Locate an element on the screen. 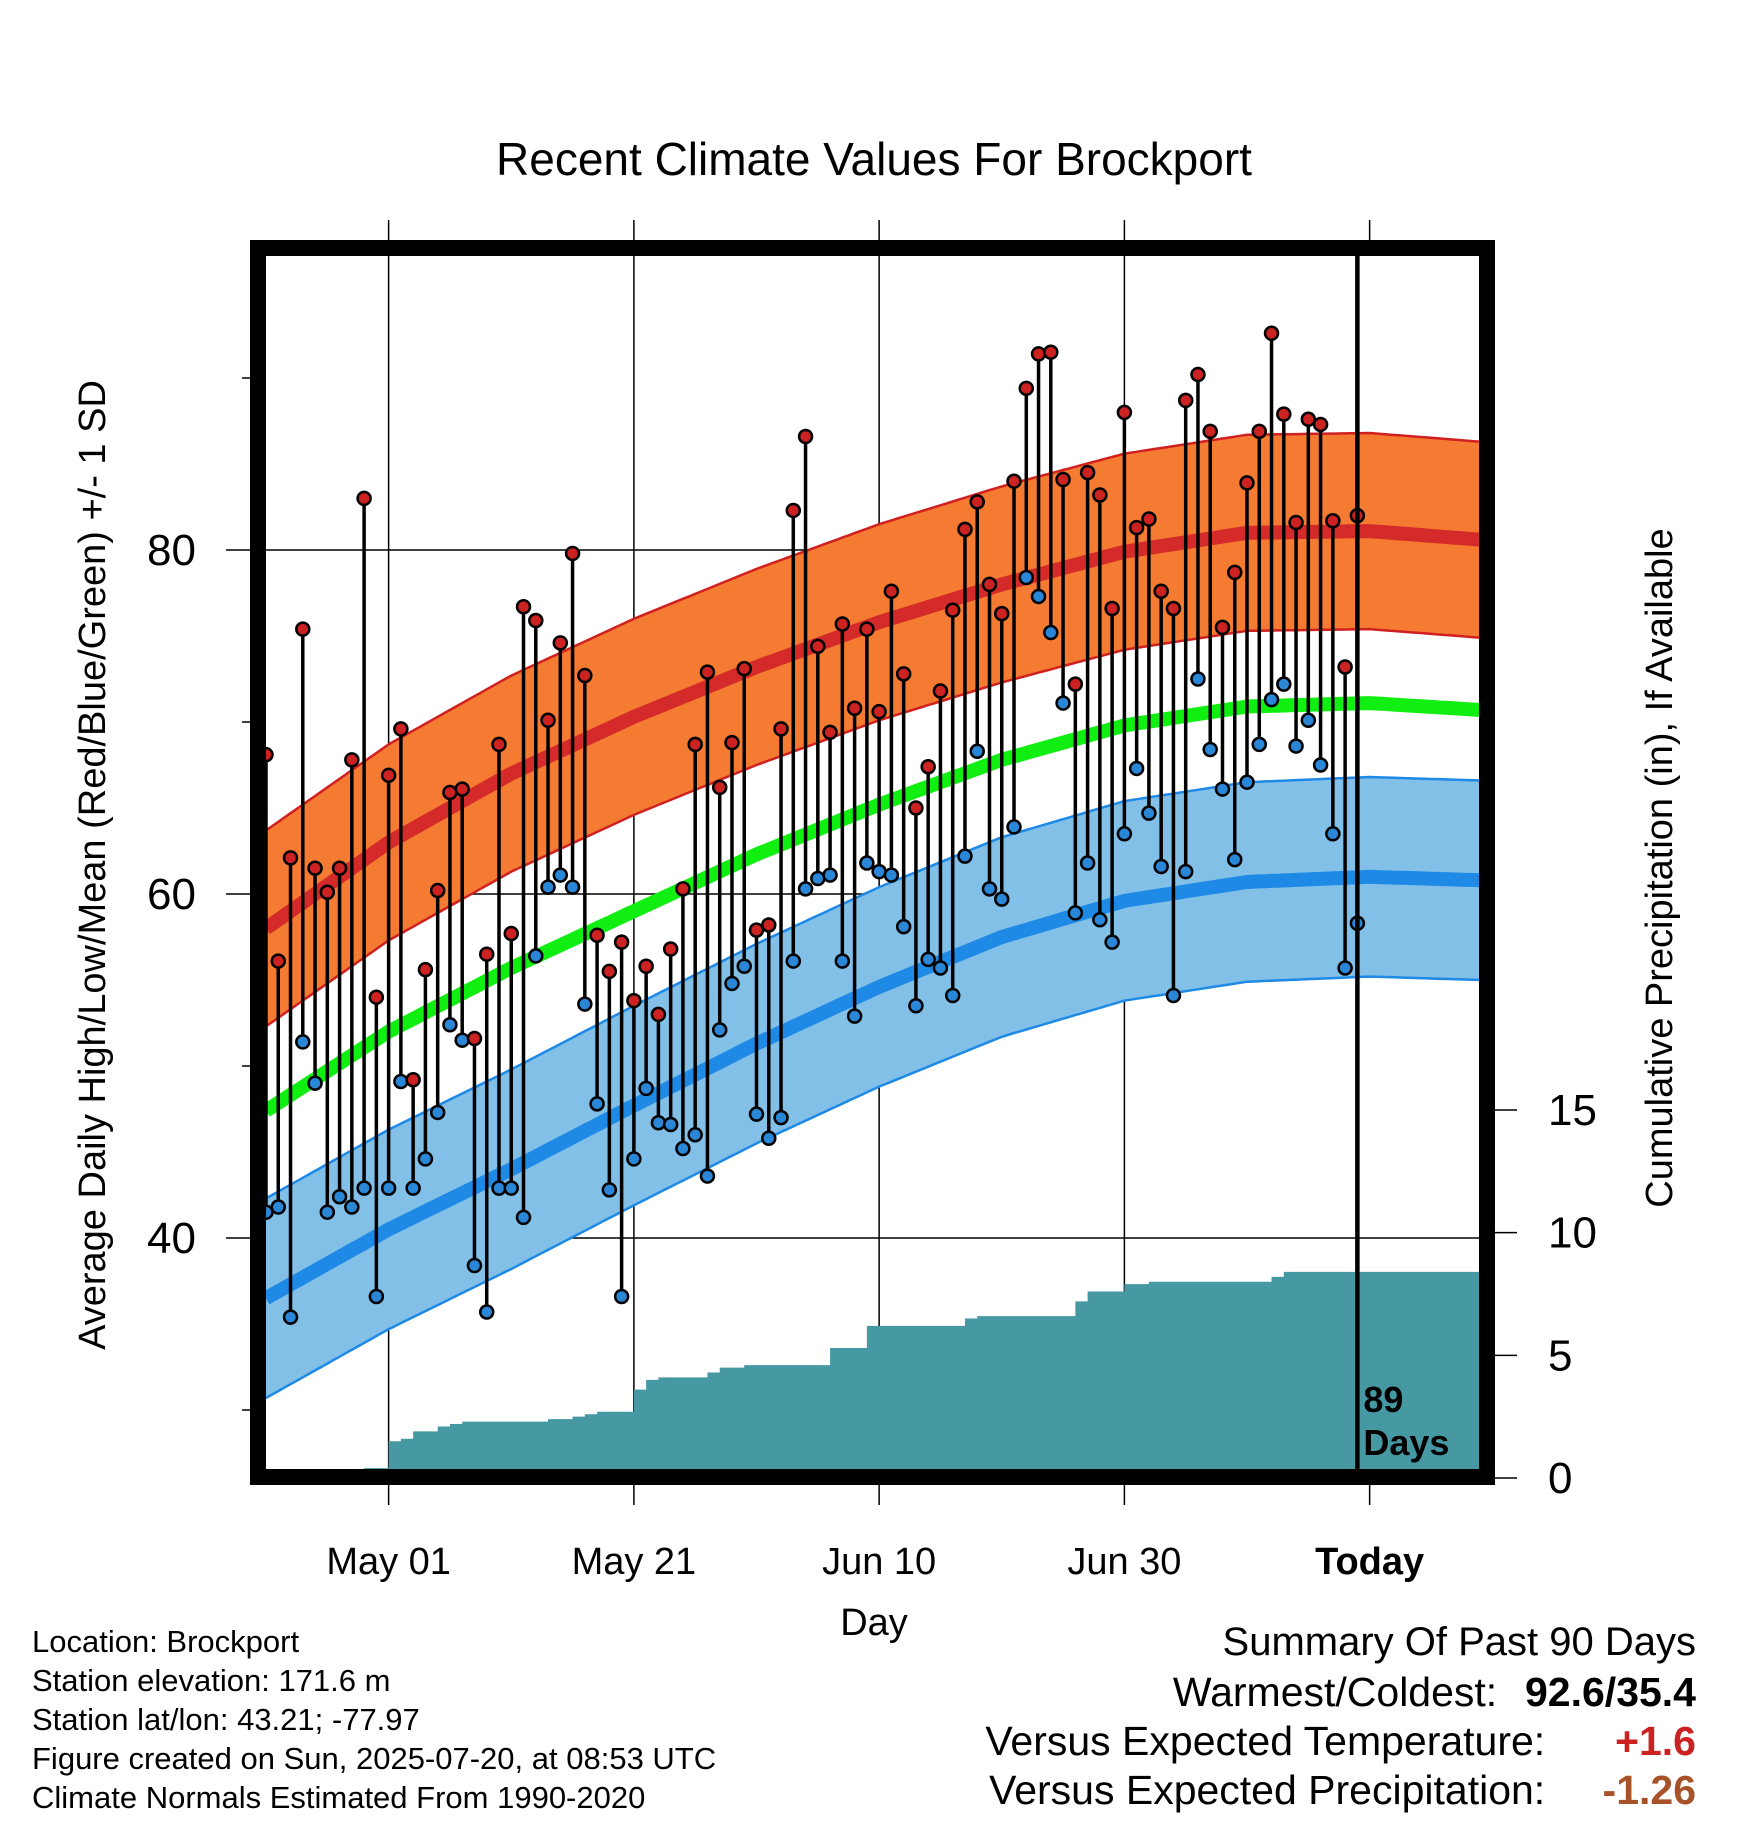 The height and width of the screenshot is (1828, 1748). elevation-text: Station elevation: 171.6 m is located at coordinates (211, 1680).